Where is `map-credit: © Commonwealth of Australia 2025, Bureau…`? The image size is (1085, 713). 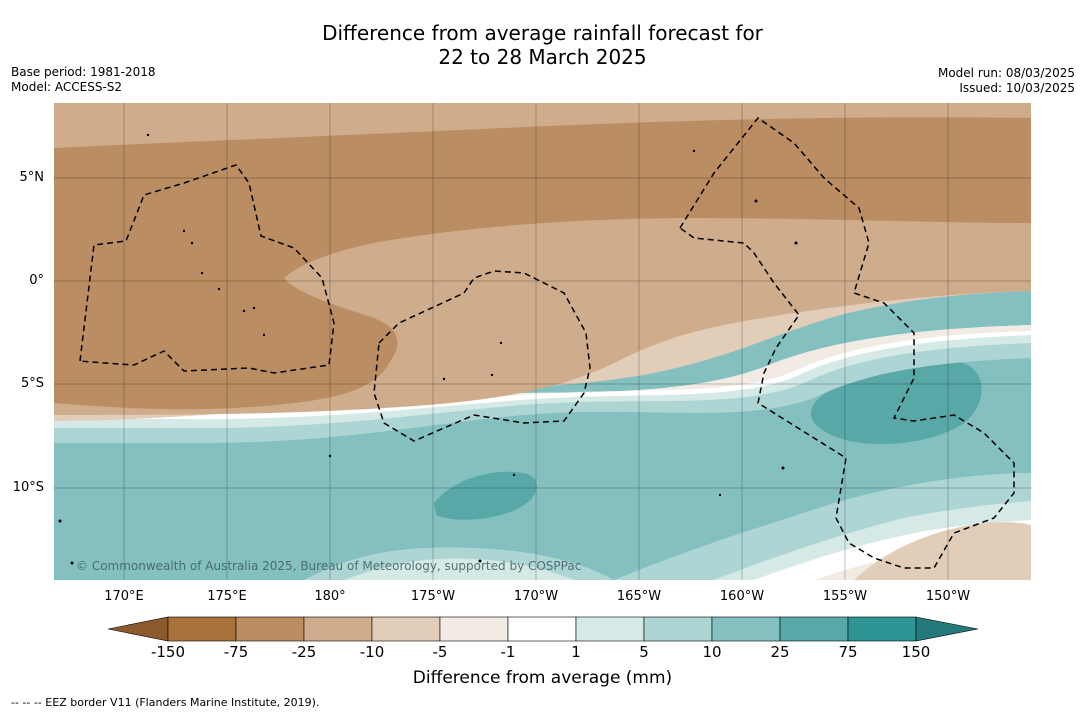 map-credit: © Commonwealth of Australia 2025, Bureau… is located at coordinates (329, 566).